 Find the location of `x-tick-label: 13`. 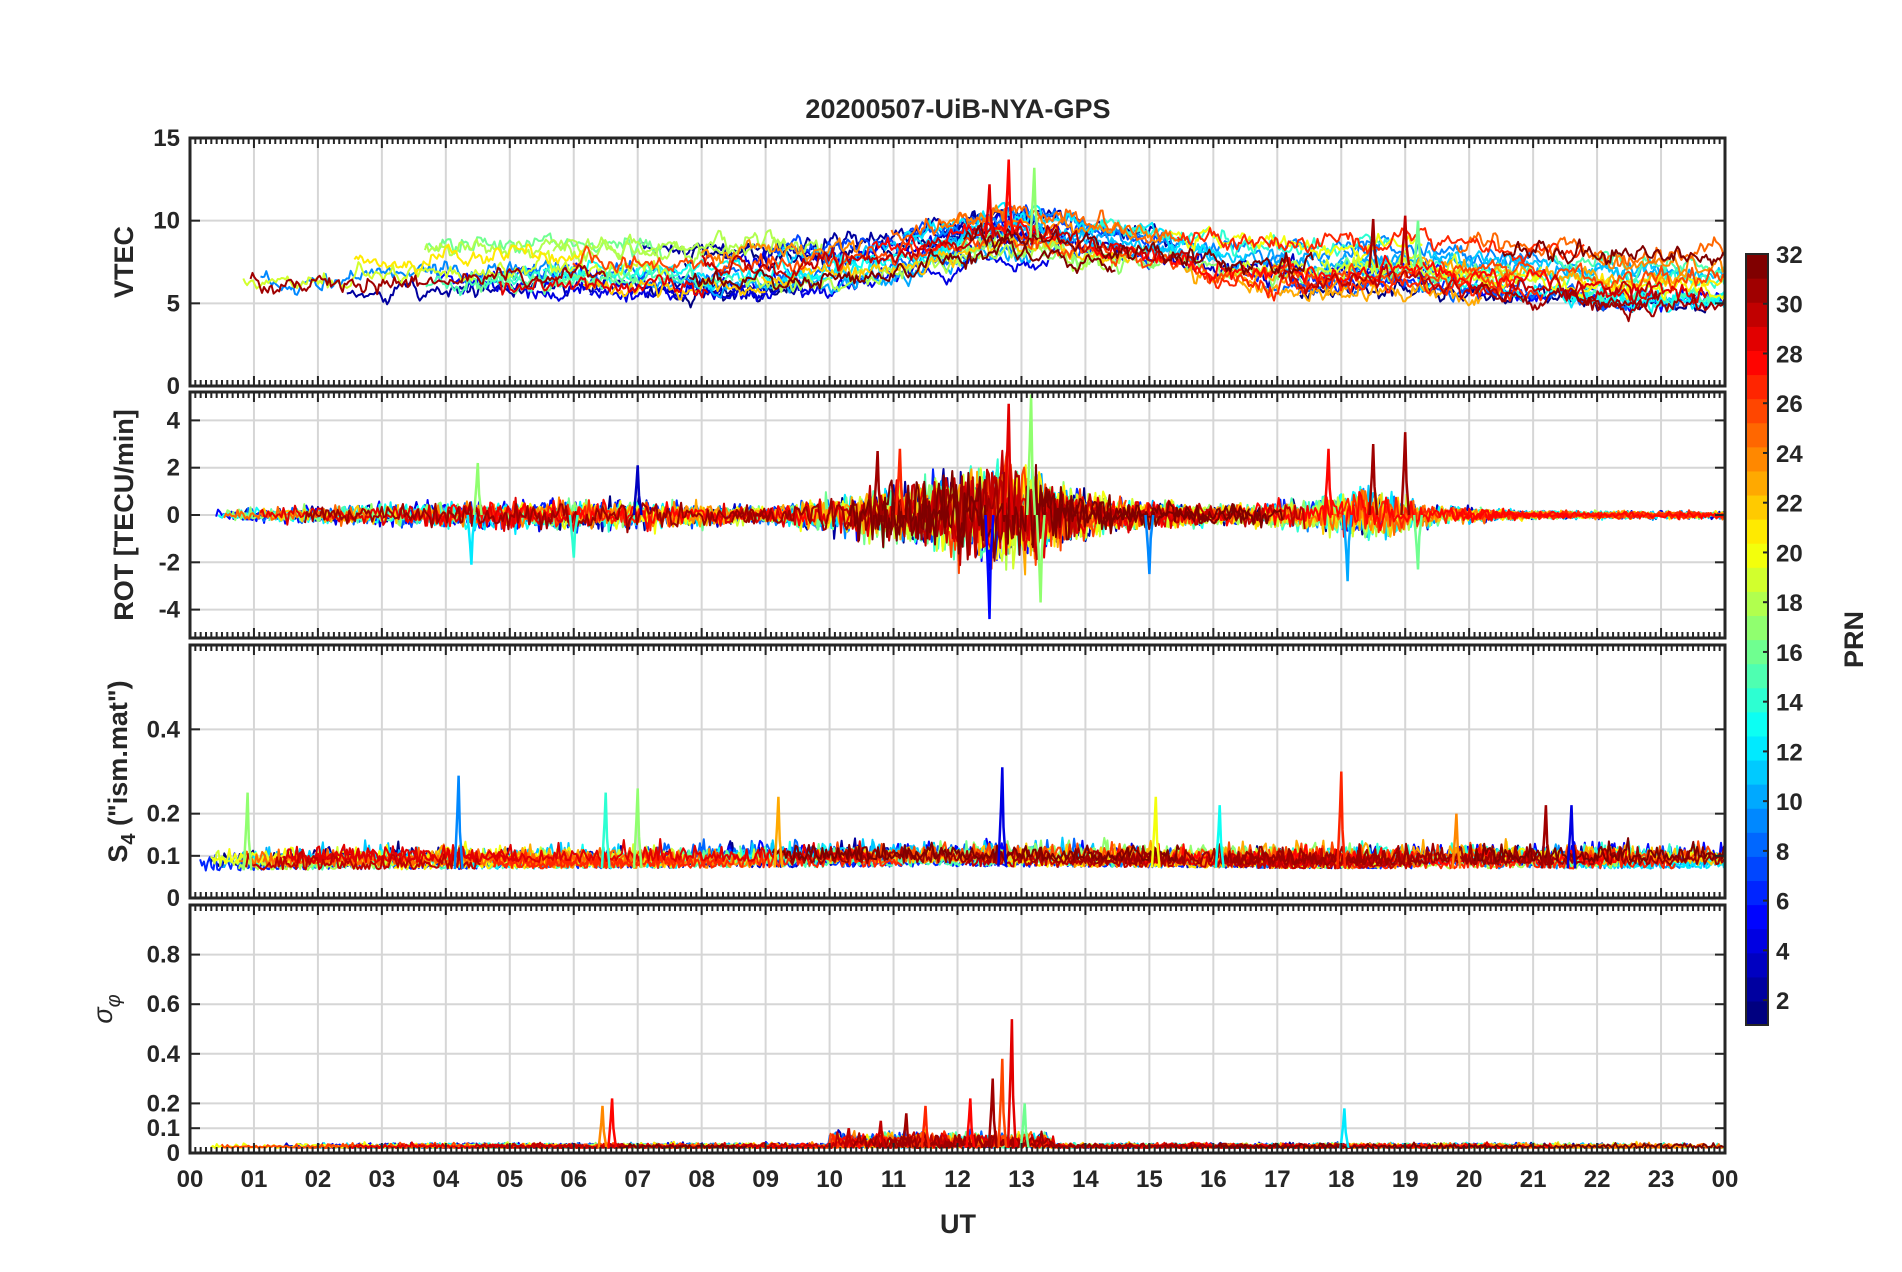

x-tick-label: 13 is located at coordinates (1021, 1179).